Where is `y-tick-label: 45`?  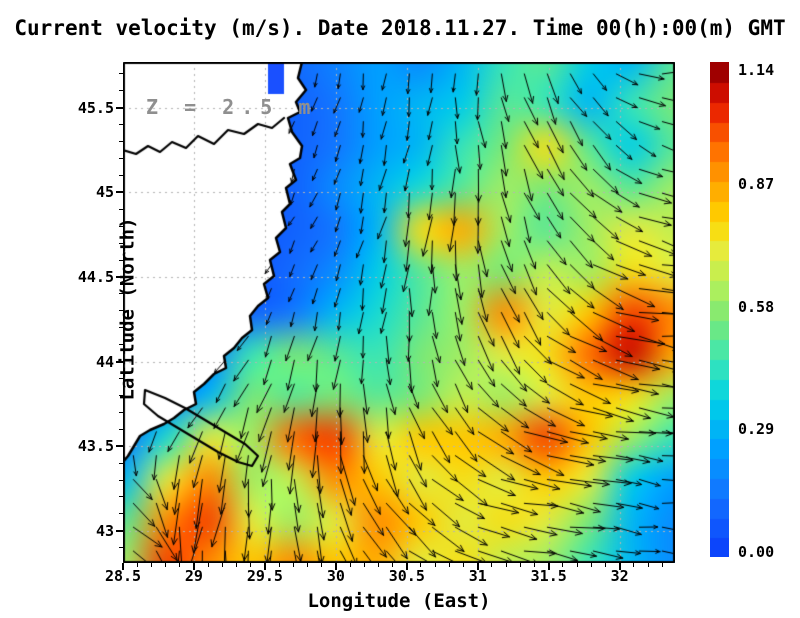 y-tick-label: 45 is located at coordinates (104, 192).